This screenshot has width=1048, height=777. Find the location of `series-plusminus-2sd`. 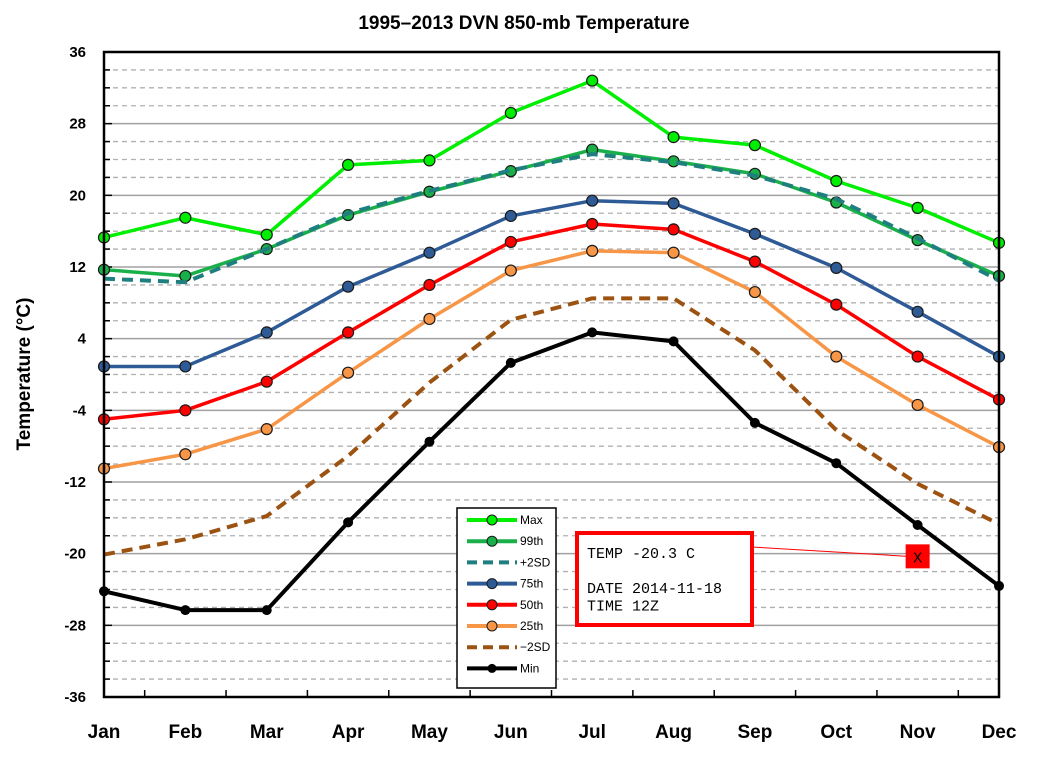

series-plusminus-2sd is located at coordinates (551, 218).